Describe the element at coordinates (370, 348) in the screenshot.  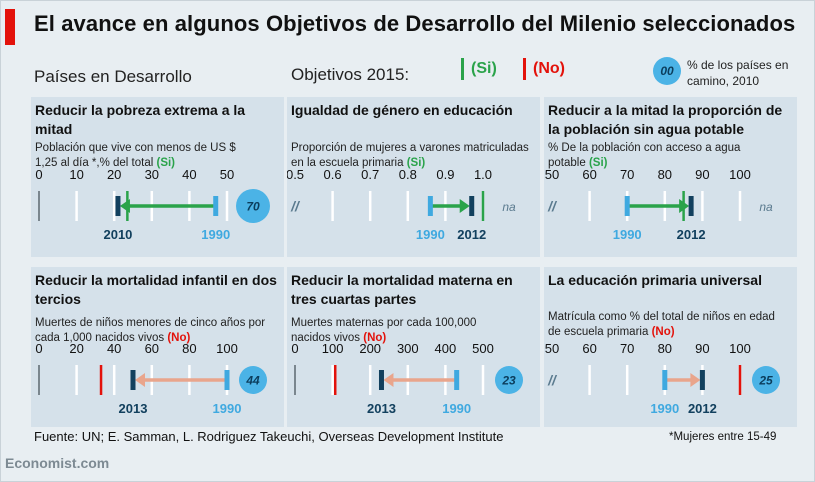
I see `tick-label: 200` at that location.